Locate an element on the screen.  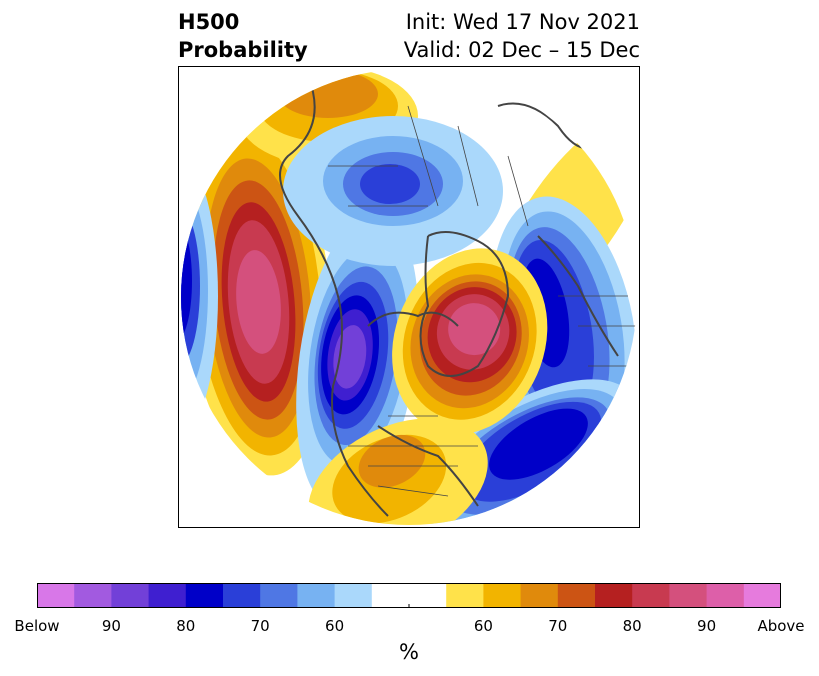
colorbar-svg is located at coordinates (409, 595).